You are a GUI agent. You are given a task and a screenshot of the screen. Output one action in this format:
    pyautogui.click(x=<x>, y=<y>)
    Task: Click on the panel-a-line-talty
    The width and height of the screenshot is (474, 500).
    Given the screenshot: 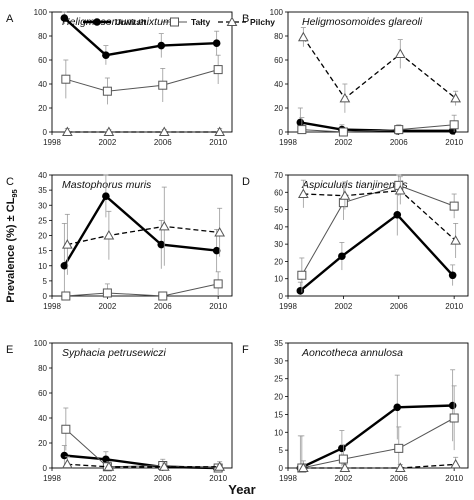 What is the action you would take?
    pyautogui.click(x=142, y=80)
    